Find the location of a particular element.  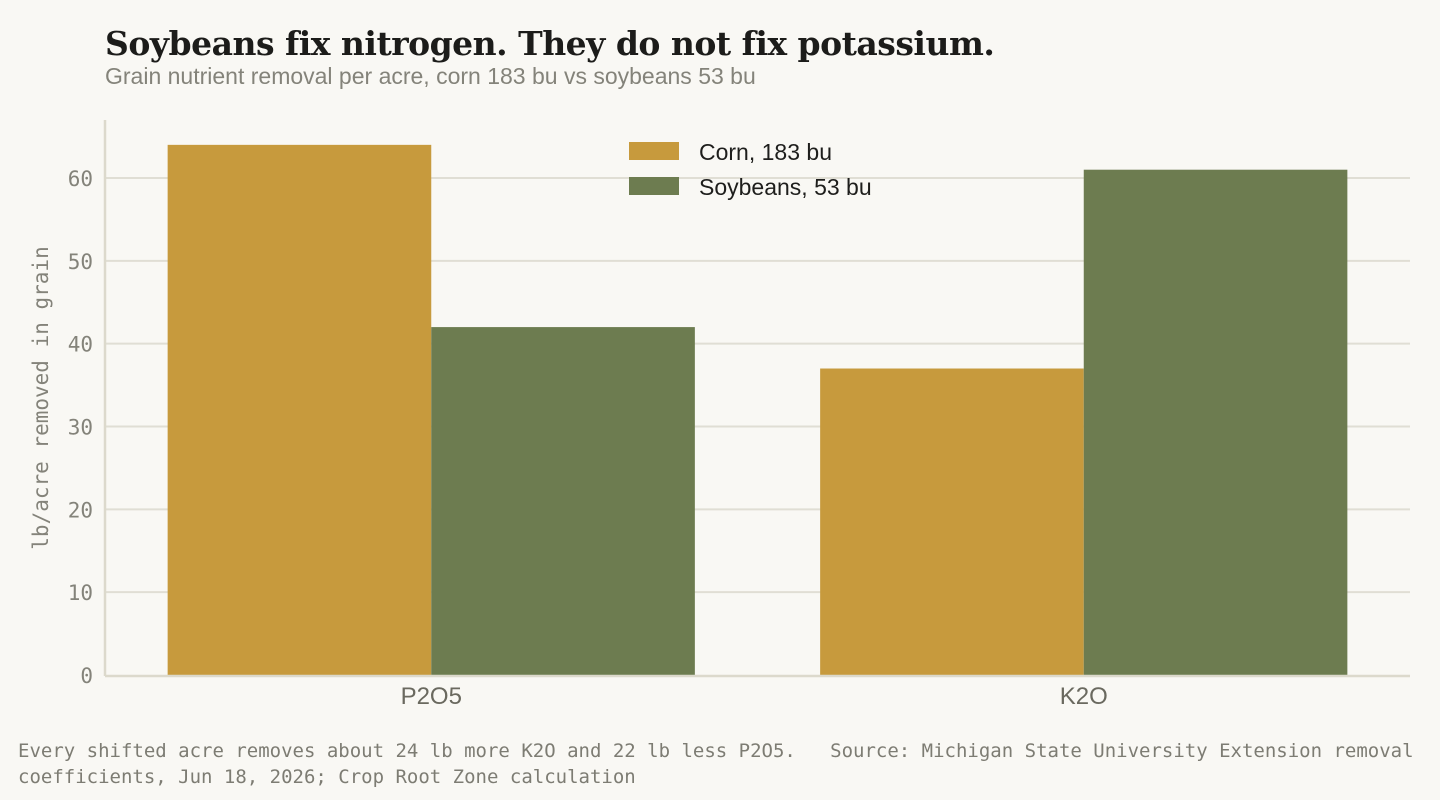

legend-label: Soybeans, 53 bu is located at coordinates (785, 187).